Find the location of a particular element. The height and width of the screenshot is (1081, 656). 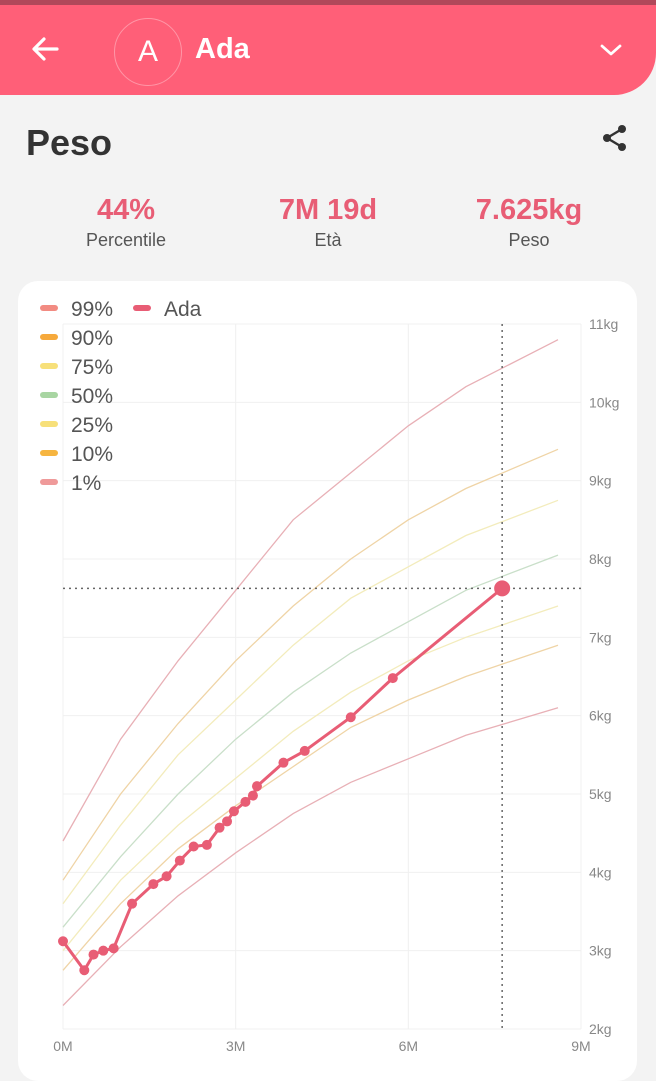

avatar: A is located at coordinates (148, 52).